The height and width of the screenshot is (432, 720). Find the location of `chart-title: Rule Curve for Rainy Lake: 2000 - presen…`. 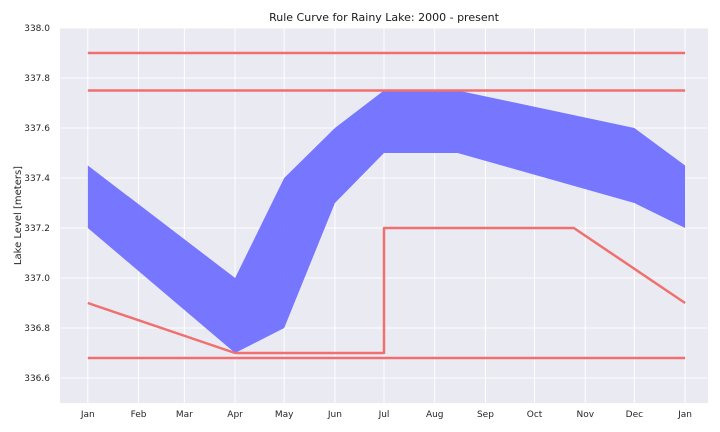

chart-title: Rule Curve for Rainy Lake: 2000 - presen… is located at coordinates (384, 17).